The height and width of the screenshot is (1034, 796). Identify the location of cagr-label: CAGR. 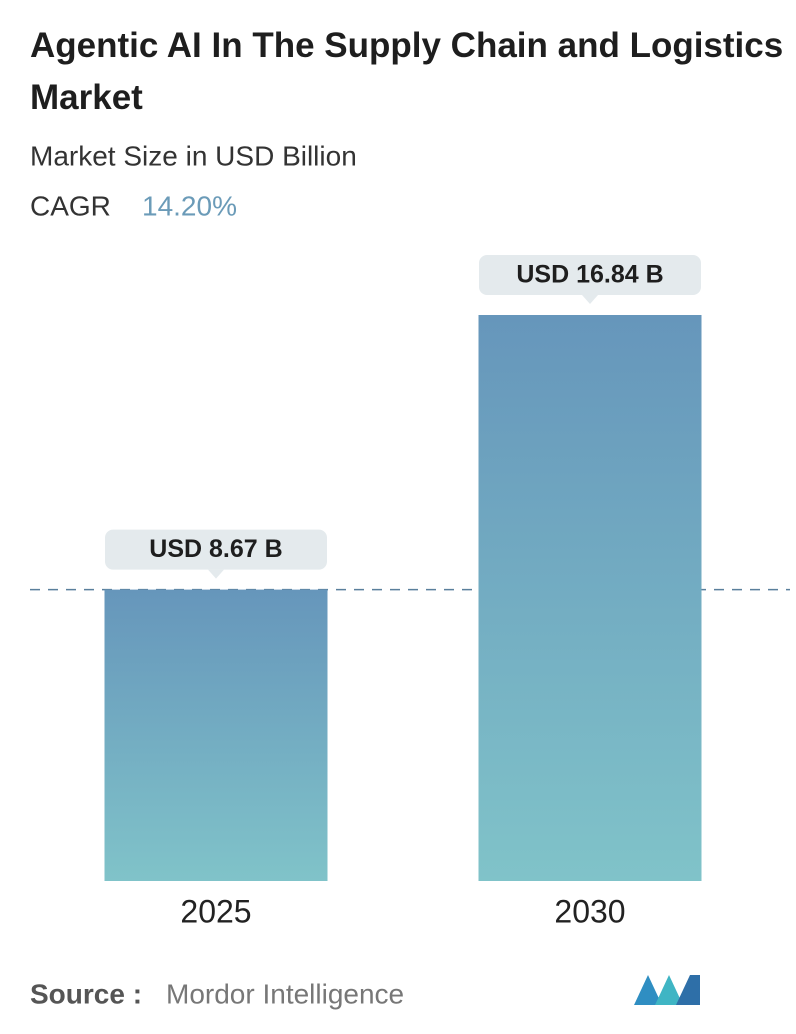
(70, 205).